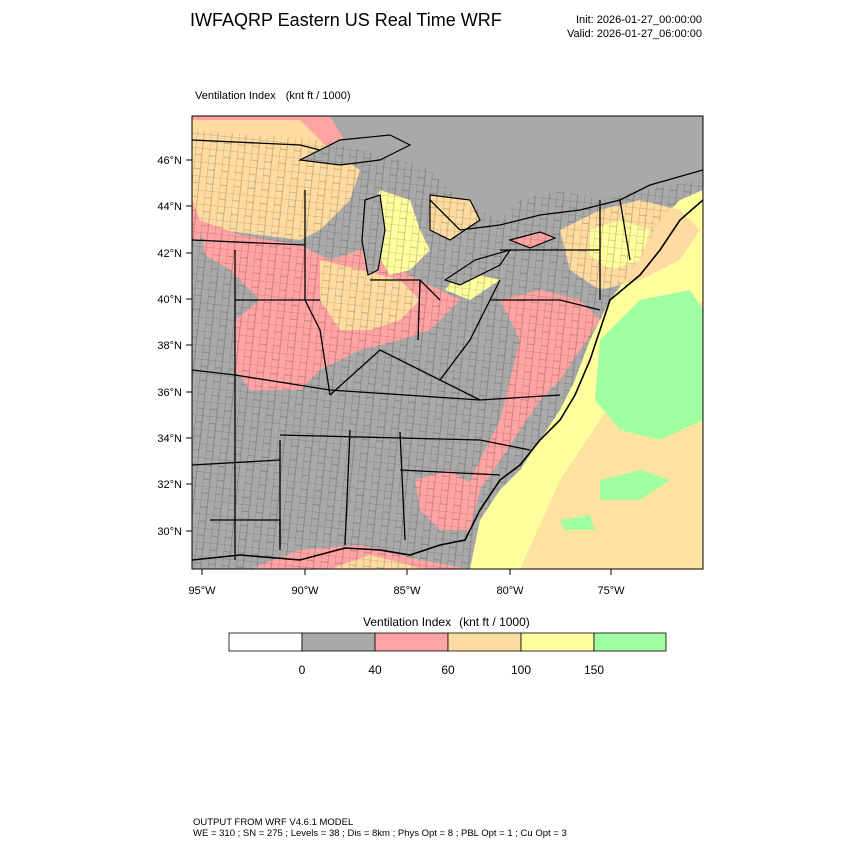 The width and height of the screenshot is (850, 850). Describe the element at coordinates (406, 583) in the screenshot. I see `lon-axis: 95°W 90°W 85°W 80°W 75°W` at that location.